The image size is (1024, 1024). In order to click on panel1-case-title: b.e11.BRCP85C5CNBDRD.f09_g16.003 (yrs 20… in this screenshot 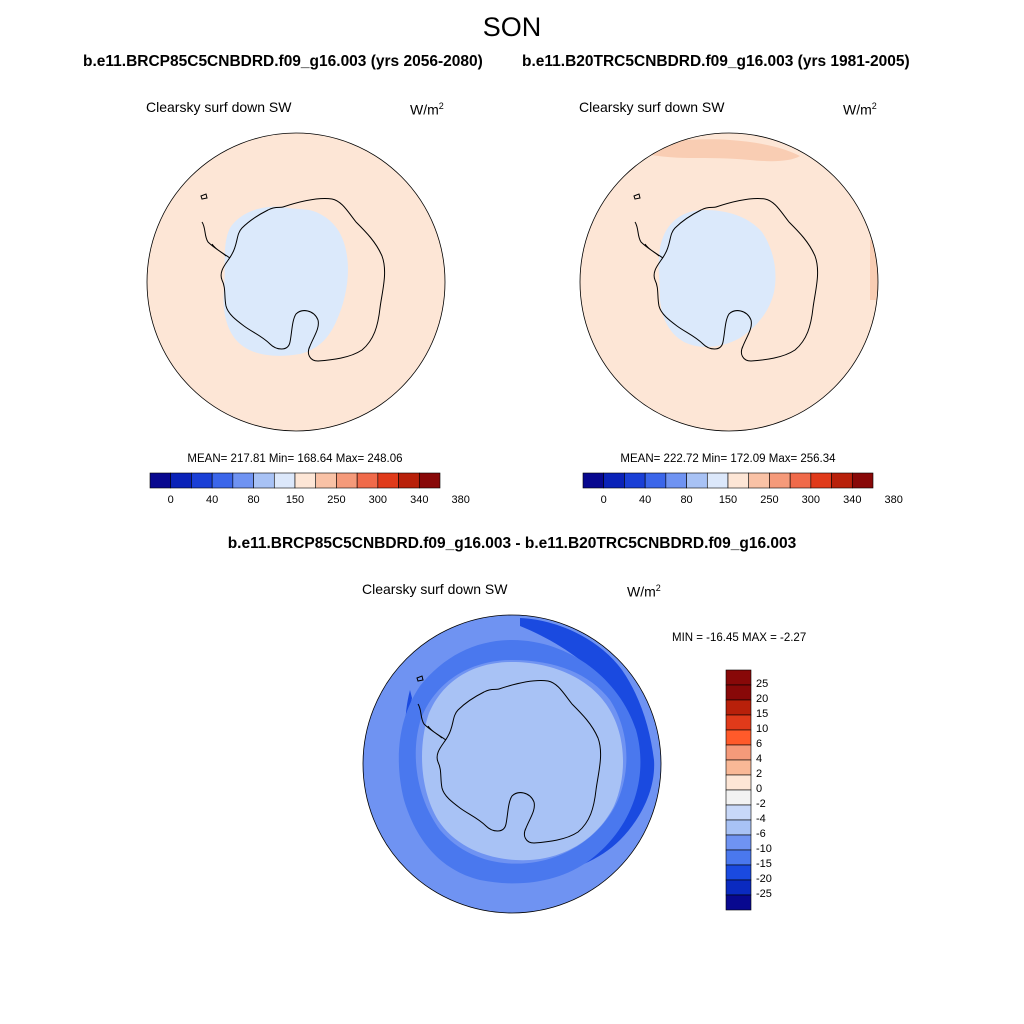, I will do `click(283, 61)`.